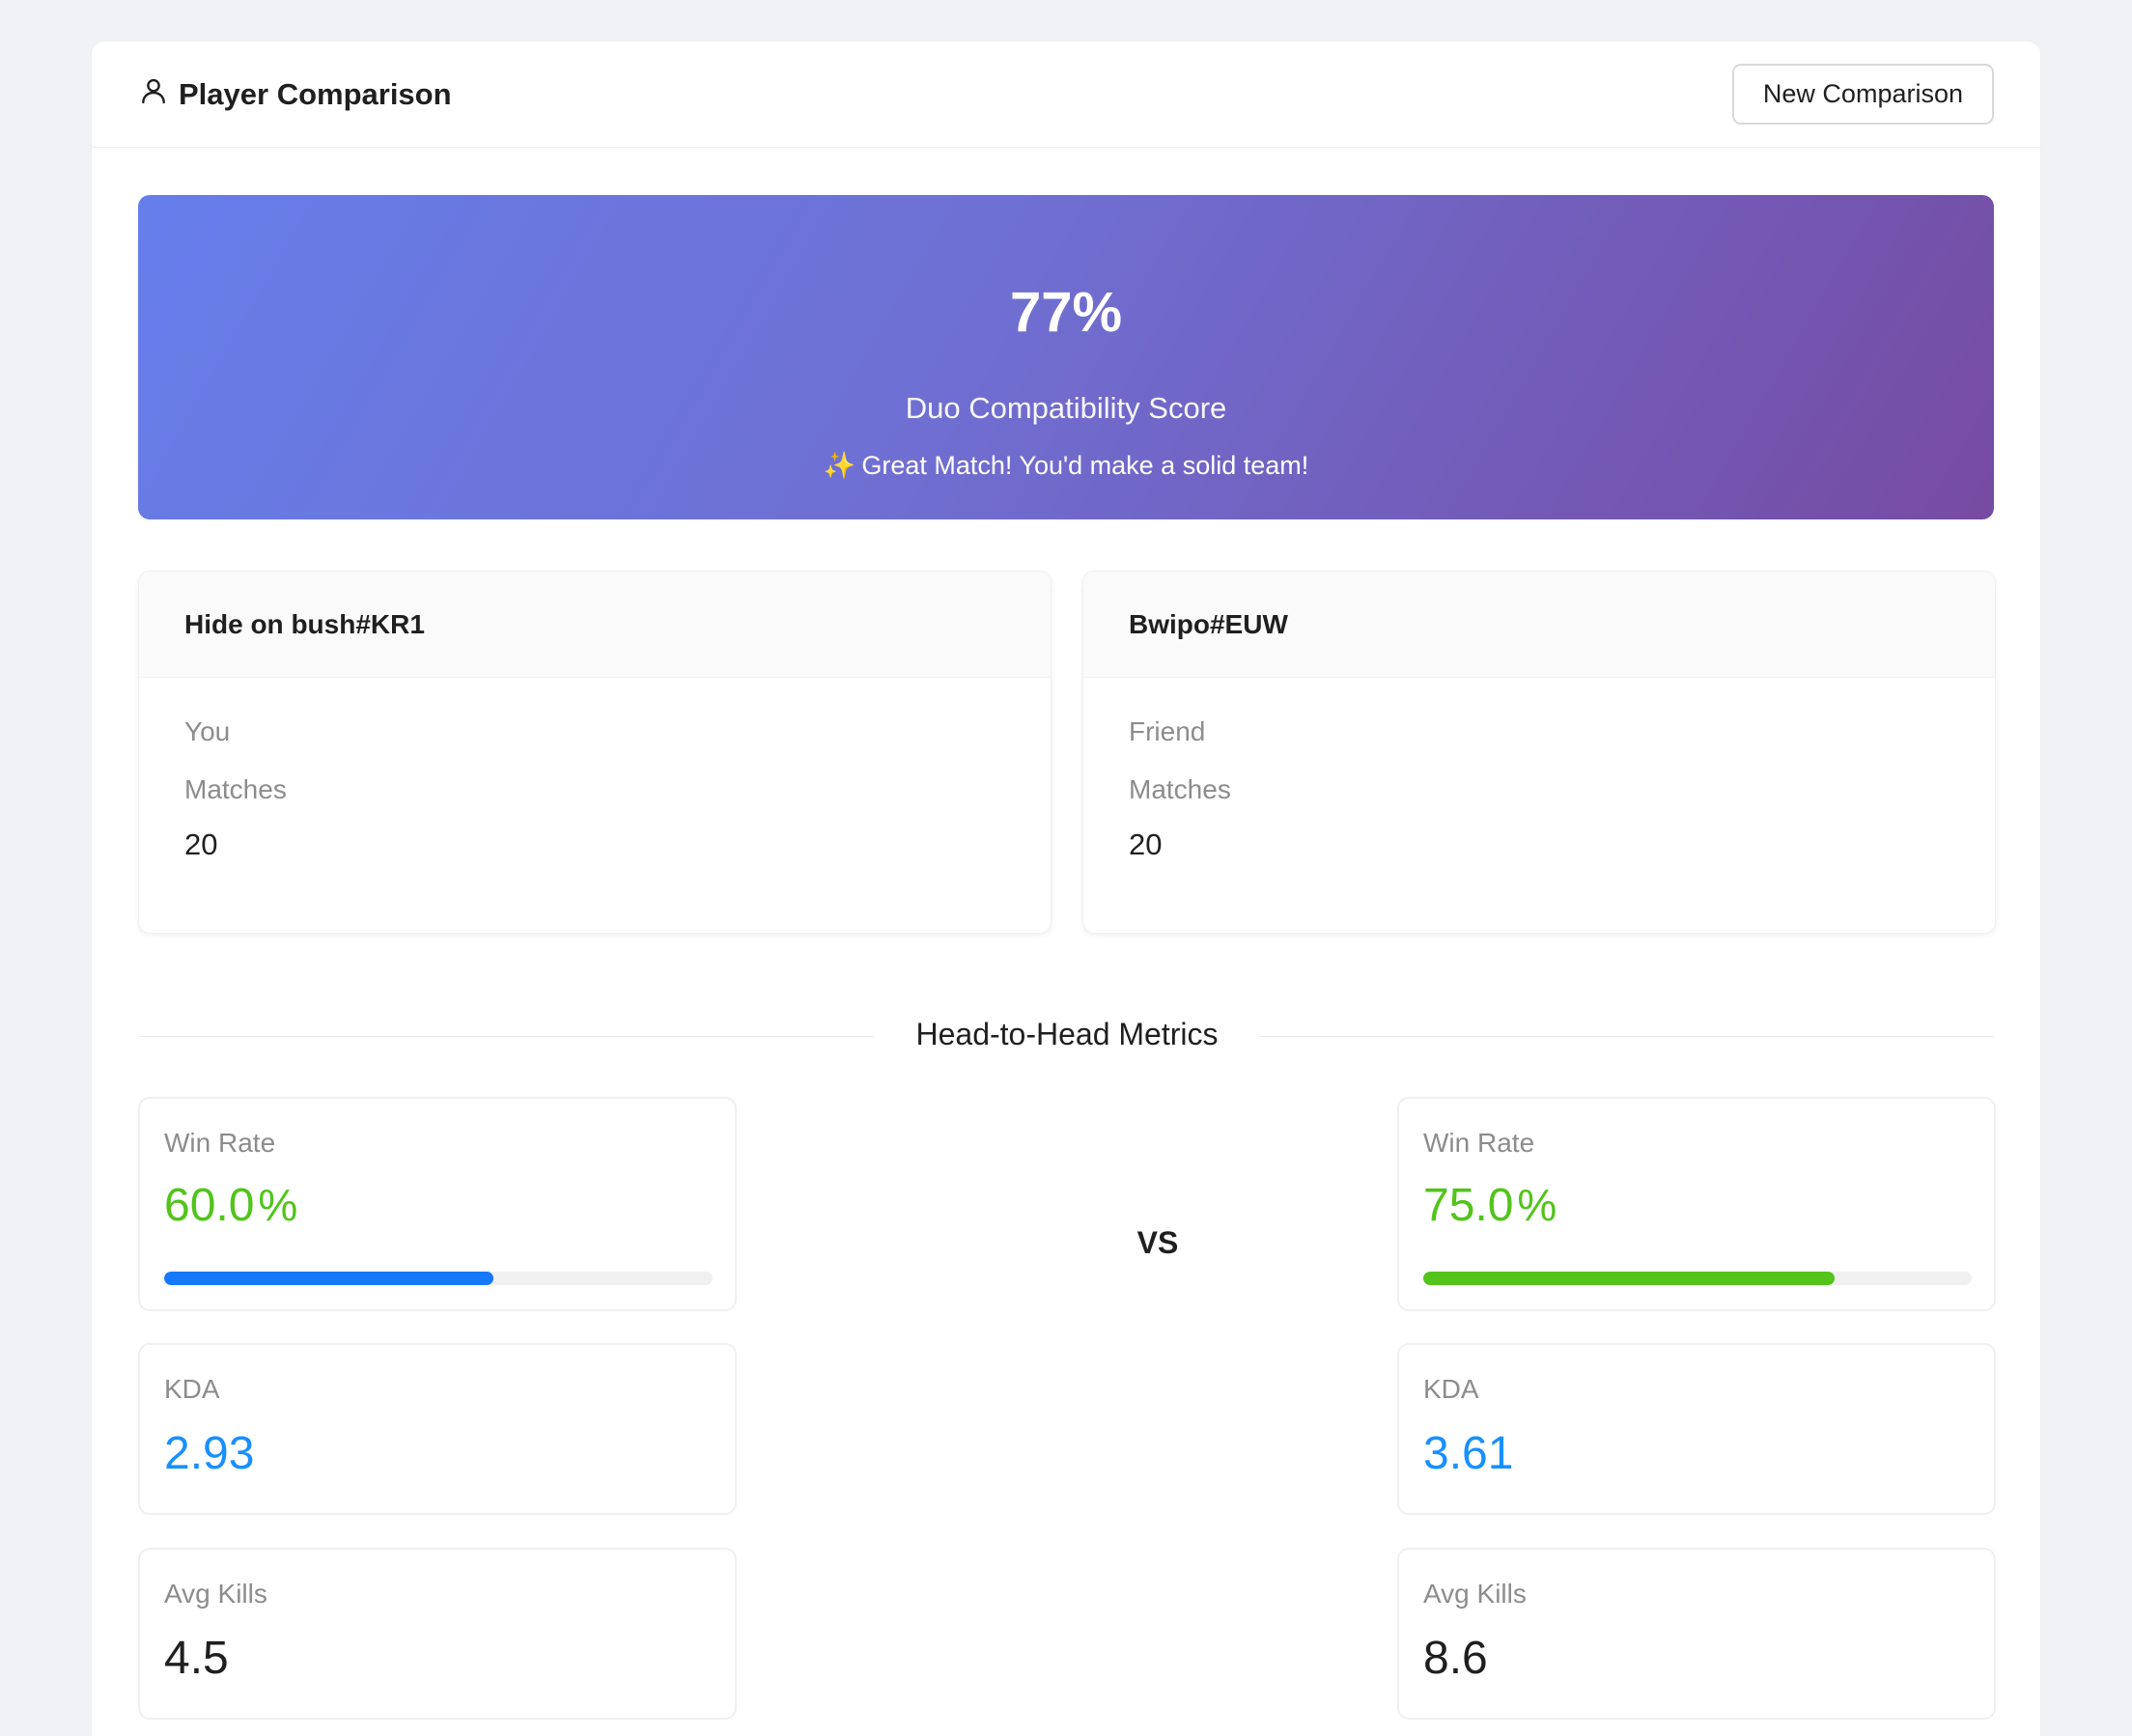  I want to click on sparkles-icon: ✨, so click(839, 466).